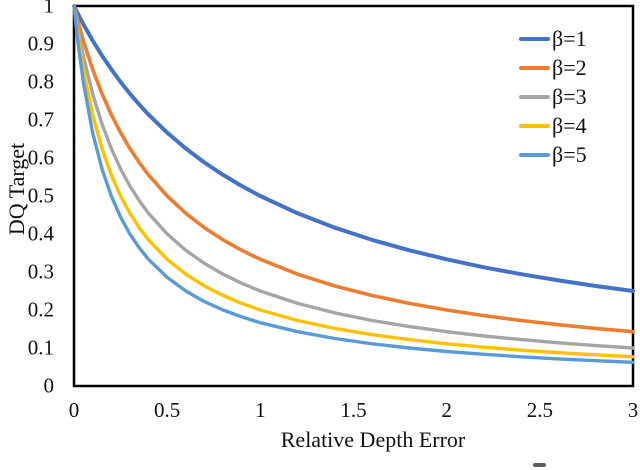  I want to click on legend-item: β=1, so click(553, 39).